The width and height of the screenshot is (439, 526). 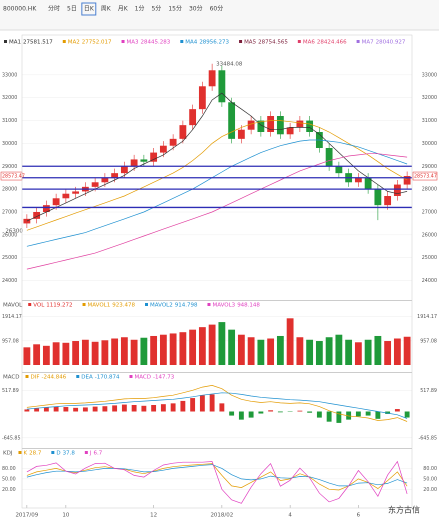 What do you see at coordinates (404, 510) in the screenshot?
I see `watermark: 东方古信` at bounding box center [404, 510].